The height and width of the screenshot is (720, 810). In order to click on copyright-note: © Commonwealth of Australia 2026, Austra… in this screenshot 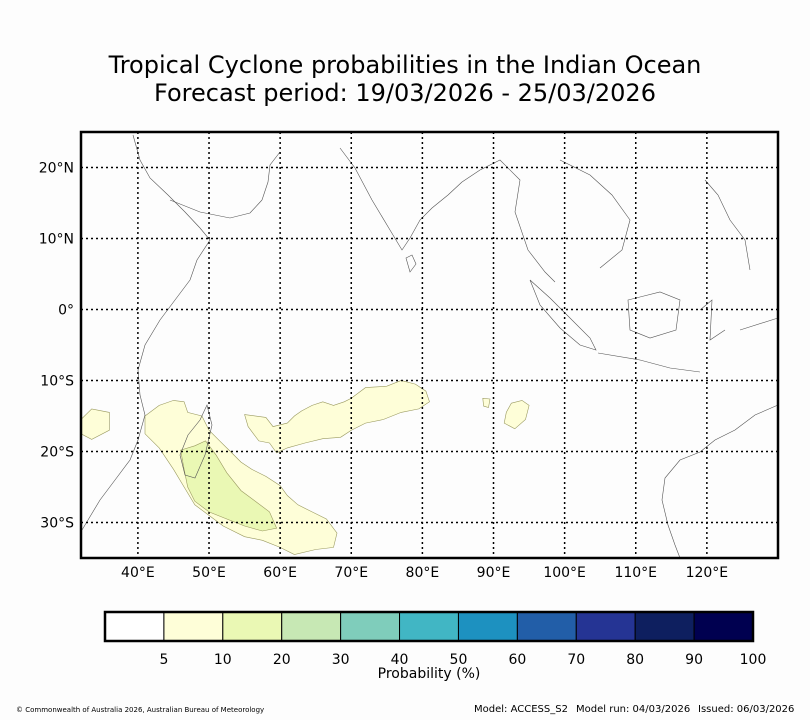, I will do `click(140, 710)`.